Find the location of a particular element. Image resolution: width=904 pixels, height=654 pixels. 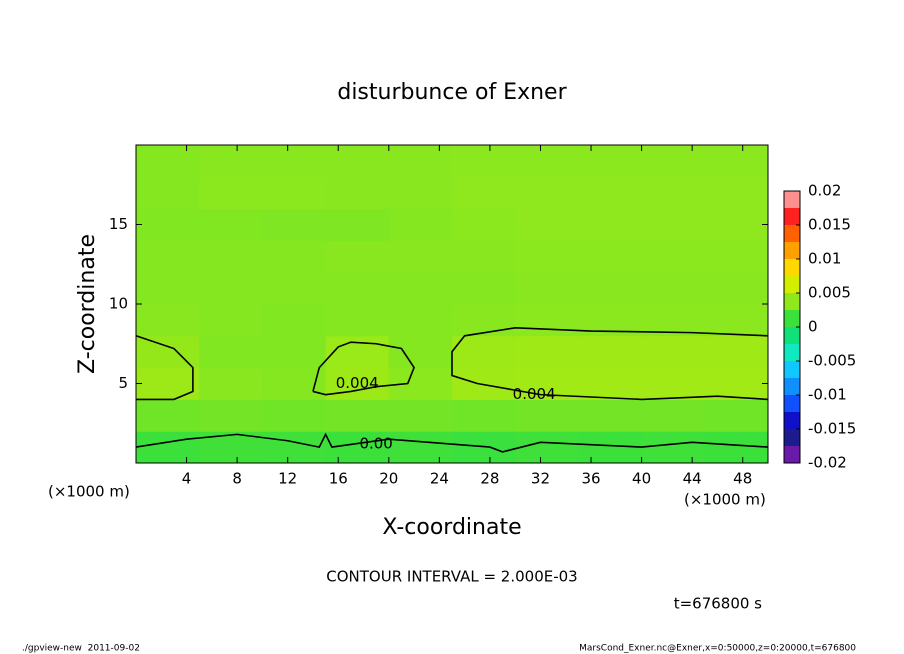

y-unit: (×1000 m) is located at coordinates (89, 492).